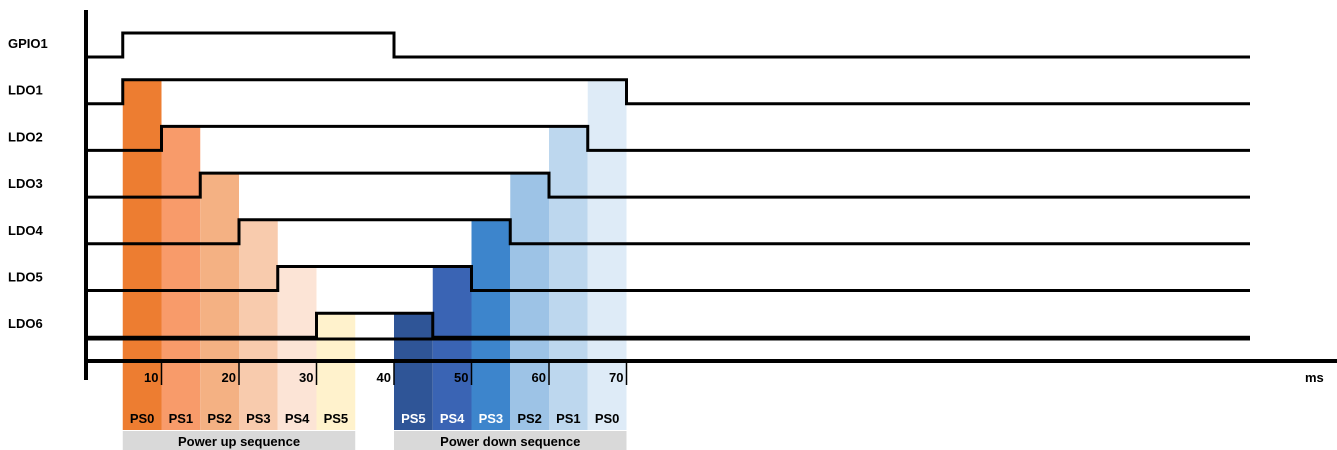  Describe the element at coordinates (25, 230) in the screenshot. I see `signal-label-ldo4: LDO4` at that location.